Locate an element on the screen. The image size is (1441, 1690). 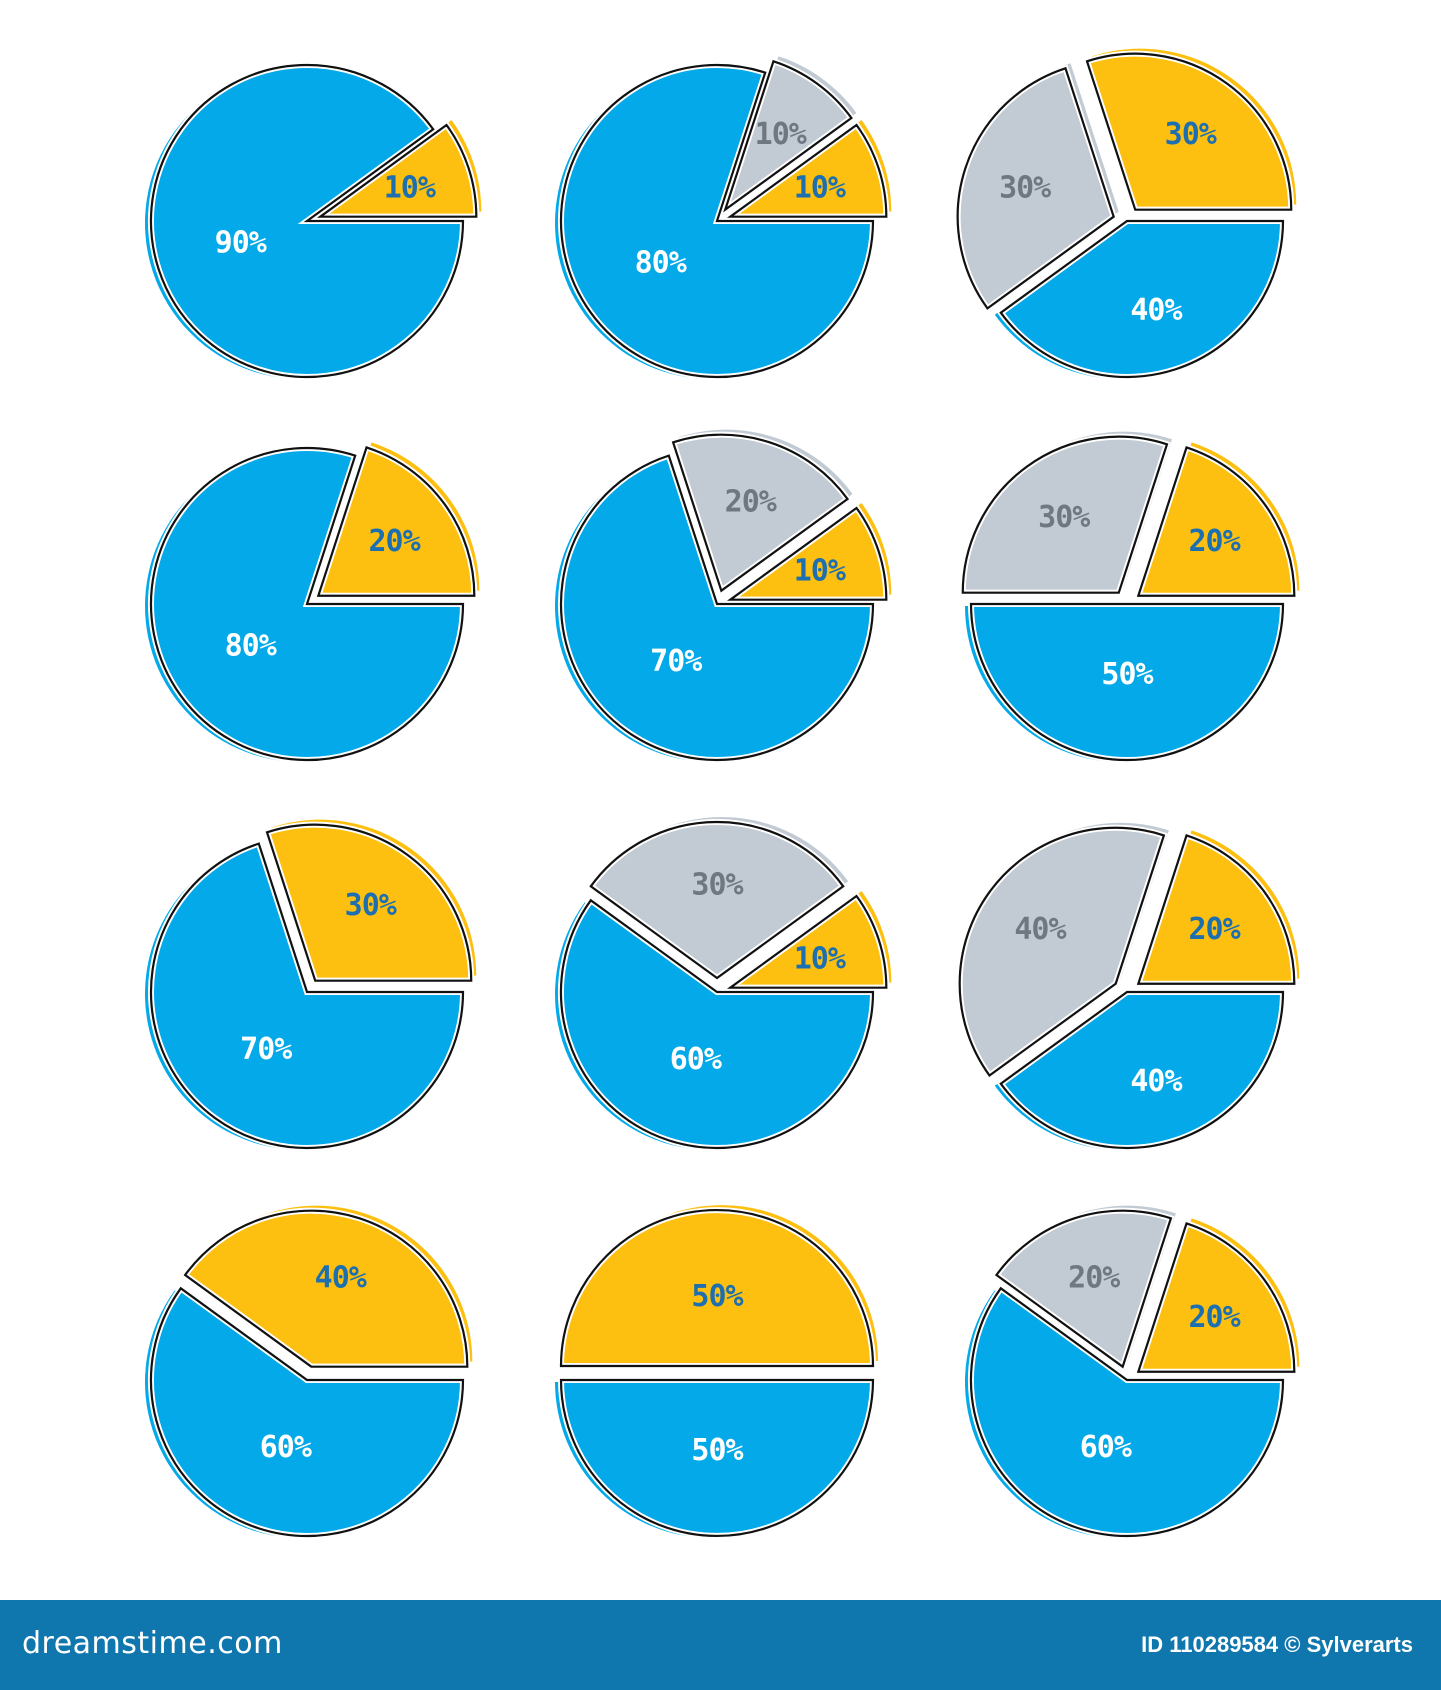
pie-slice-blue: 90% is located at coordinates (306, 221).